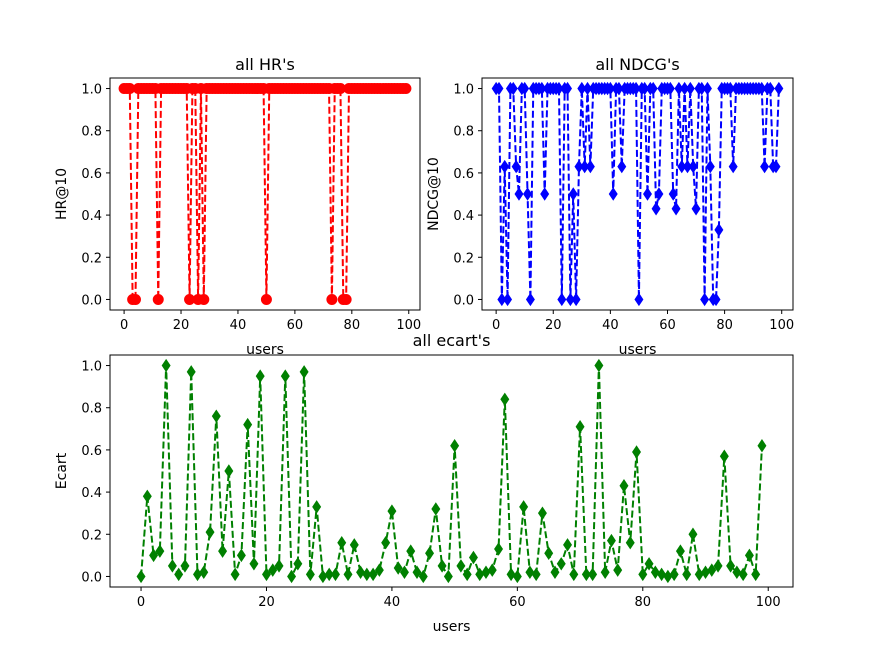 The image size is (880, 660). What do you see at coordinates (724, 325) in the screenshot?
I see `ndcg-x-tick-label: 80` at bounding box center [724, 325].